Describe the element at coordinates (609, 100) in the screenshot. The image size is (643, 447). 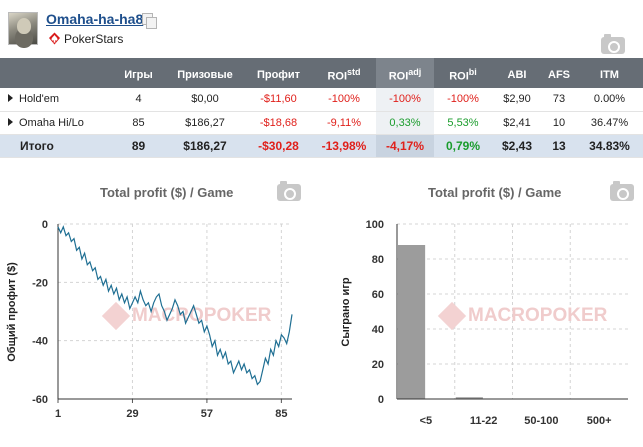
I see `cell-itm: 0.00%` at that location.